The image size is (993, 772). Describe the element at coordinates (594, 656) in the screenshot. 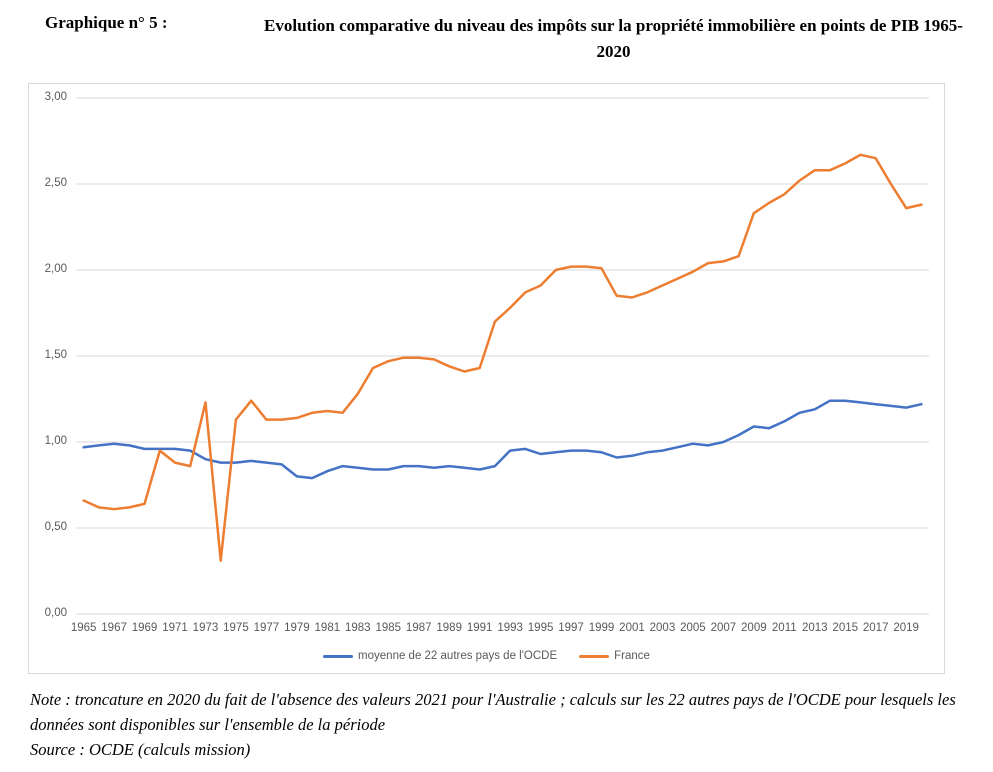

I see `france-line-swatch` at that location.